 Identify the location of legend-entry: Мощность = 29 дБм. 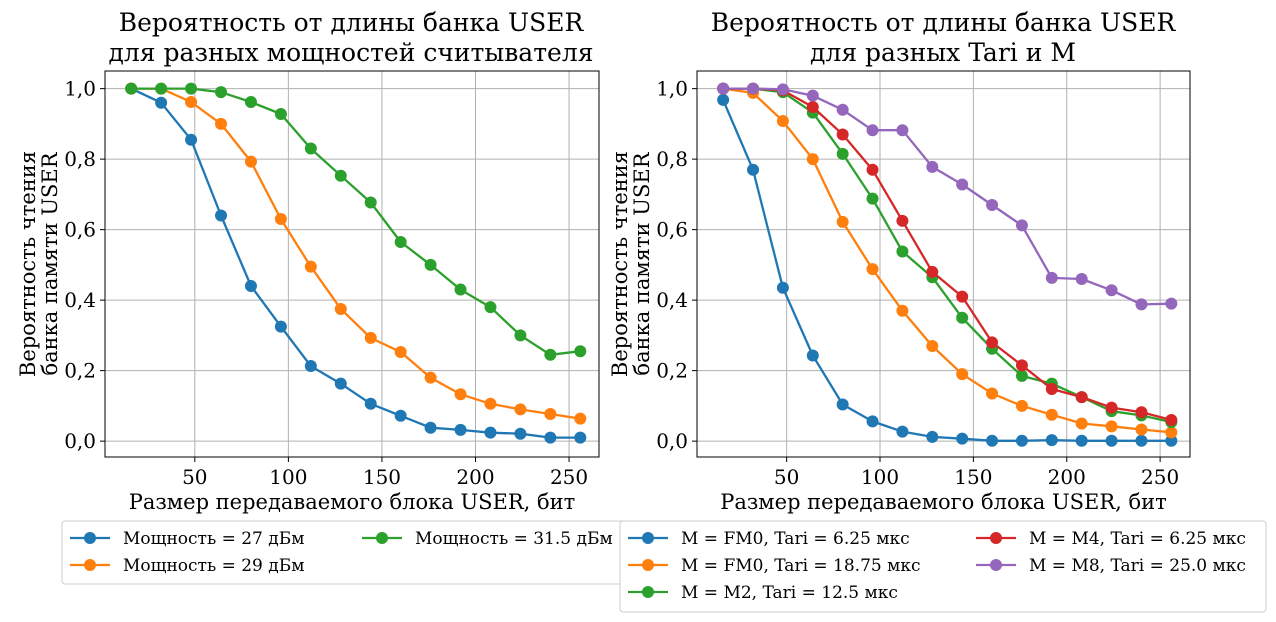
(213, 566).